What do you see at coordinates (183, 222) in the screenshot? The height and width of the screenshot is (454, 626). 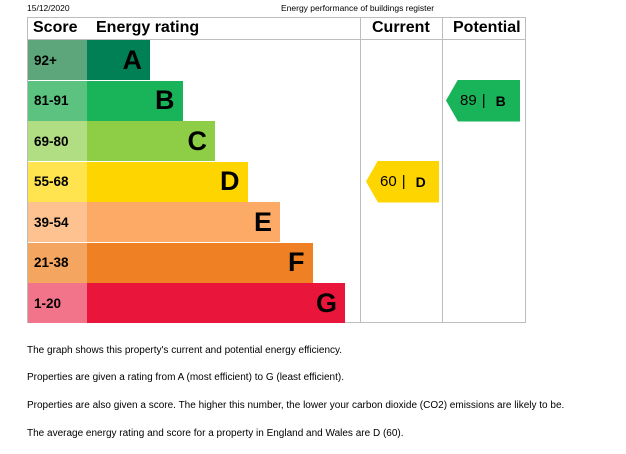 I see `rating-bar-e: E` at bounding box center [183, 222].